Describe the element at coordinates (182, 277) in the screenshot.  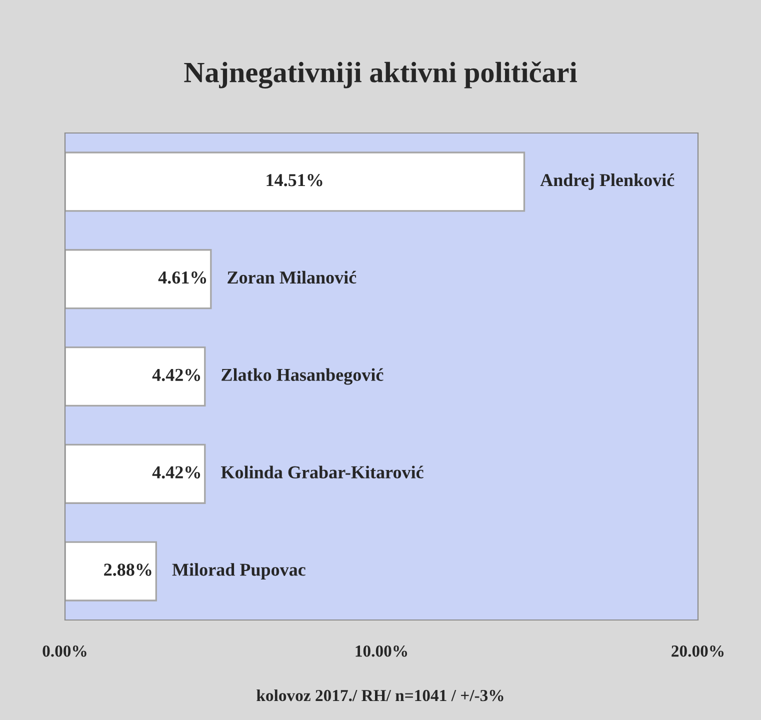
I see `data-label: 4.61%` at that location.